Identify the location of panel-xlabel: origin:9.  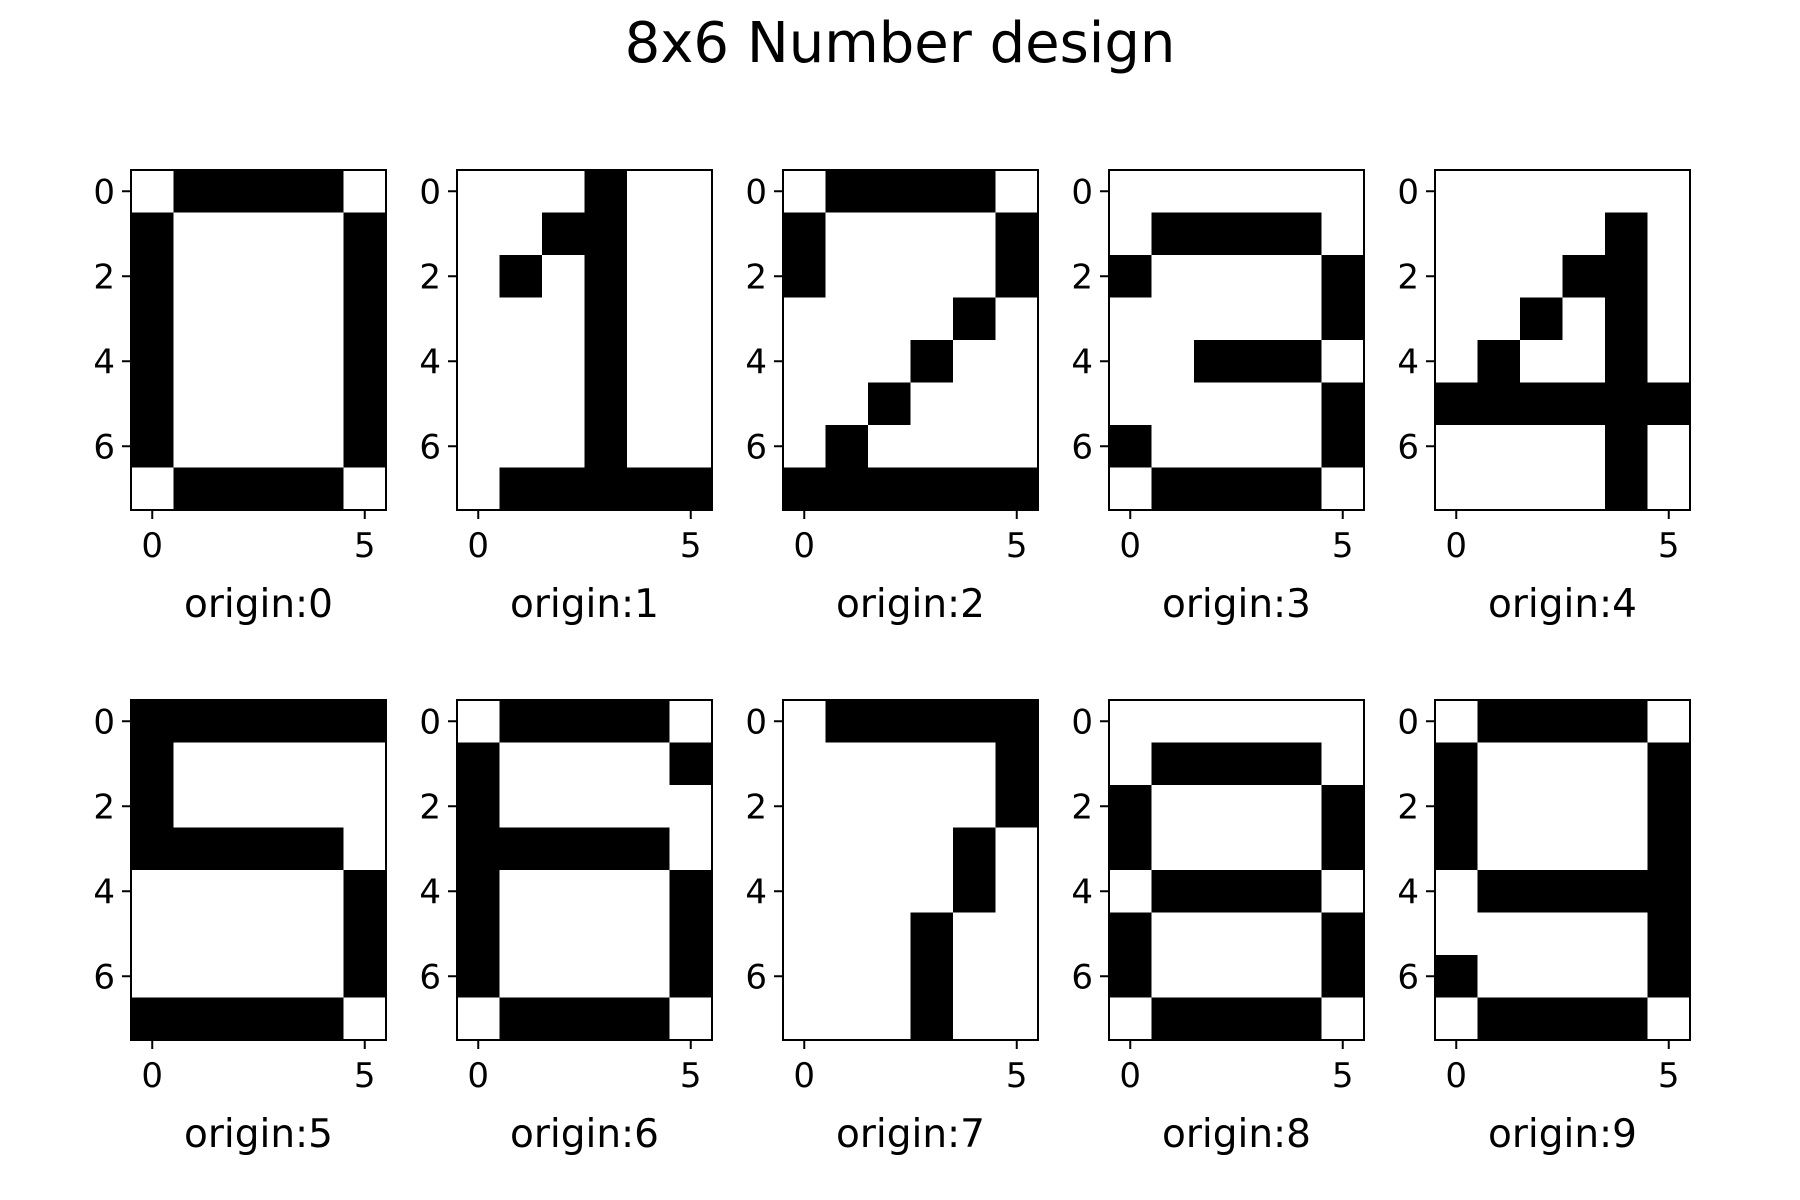
(1562, 1134).